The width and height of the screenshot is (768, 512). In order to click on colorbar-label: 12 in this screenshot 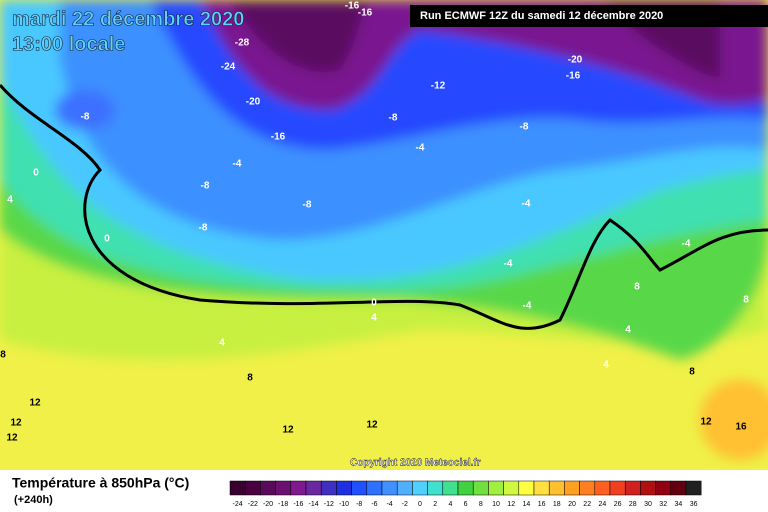, I will do `click(511, 504)`.